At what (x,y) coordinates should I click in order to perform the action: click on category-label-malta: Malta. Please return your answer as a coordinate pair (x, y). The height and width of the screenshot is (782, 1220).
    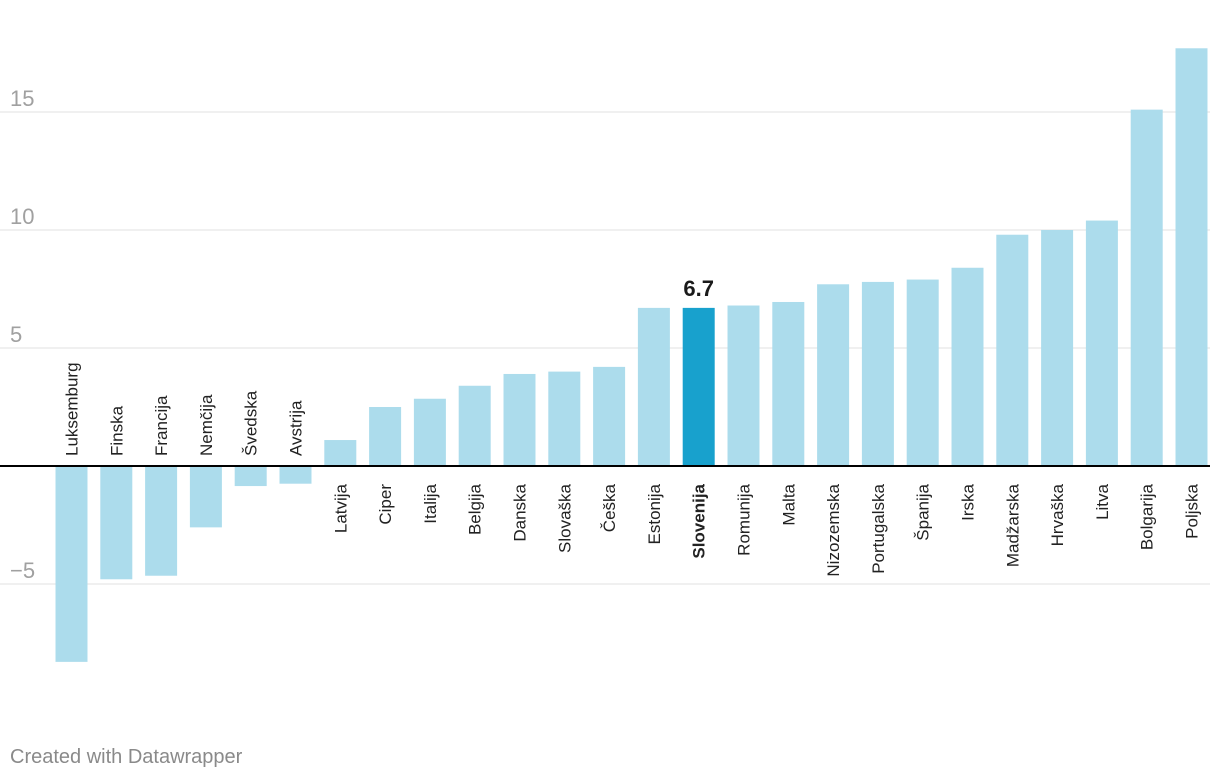
    Looking at the image, I should click on (788, 504).